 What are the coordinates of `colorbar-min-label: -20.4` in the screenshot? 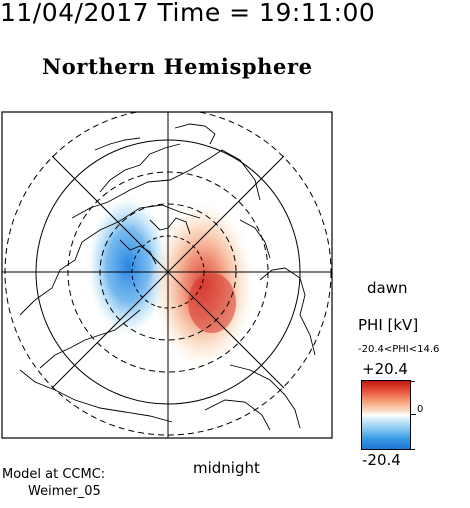 It's located at (381, 460).